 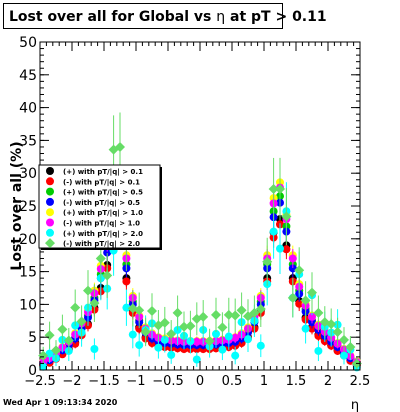 I want to click on y-tick-label: 50, so click(x=28, y=43).